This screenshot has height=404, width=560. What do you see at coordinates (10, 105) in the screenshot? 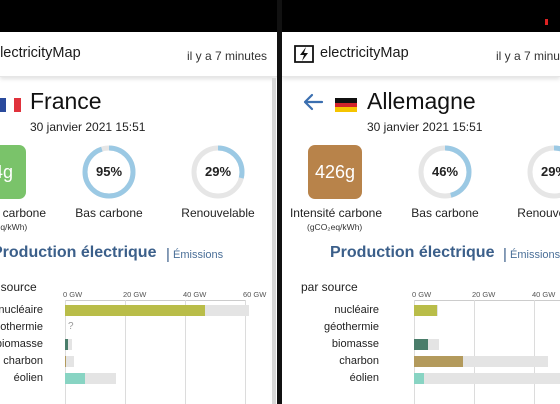
I see `flag-france-icon` at bounding box center [10, 105].